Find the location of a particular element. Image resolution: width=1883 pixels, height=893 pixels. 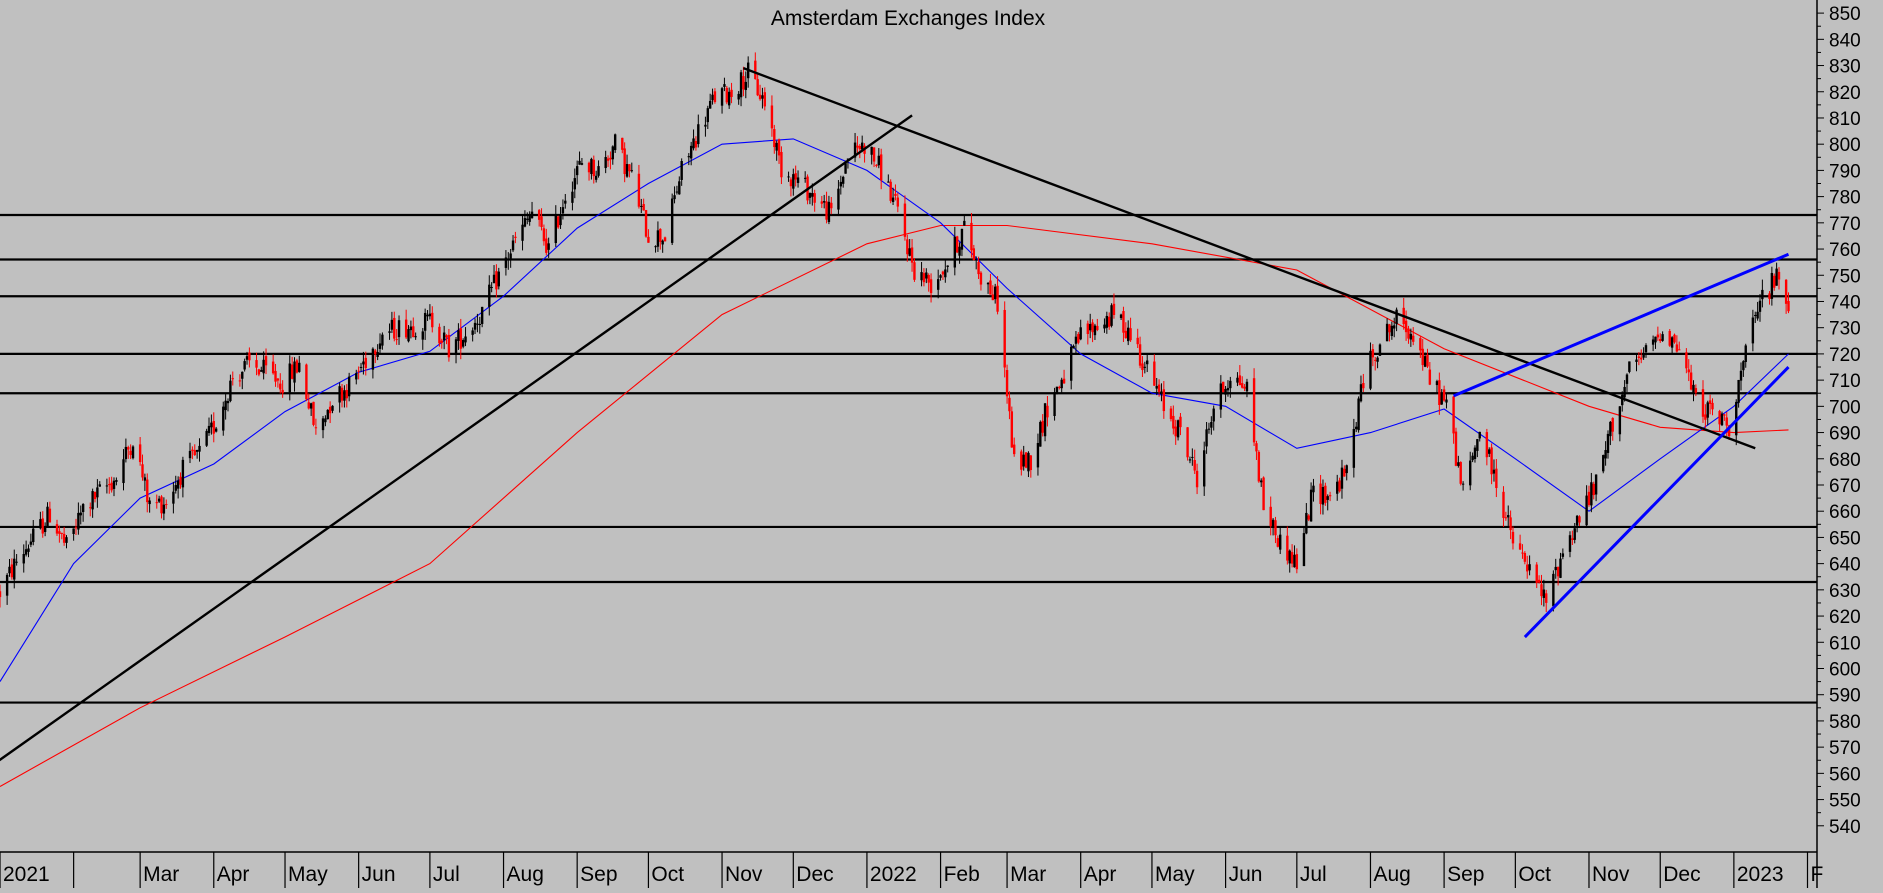

y-tick-label-820: 820 is located at coordinates (1845, 93).